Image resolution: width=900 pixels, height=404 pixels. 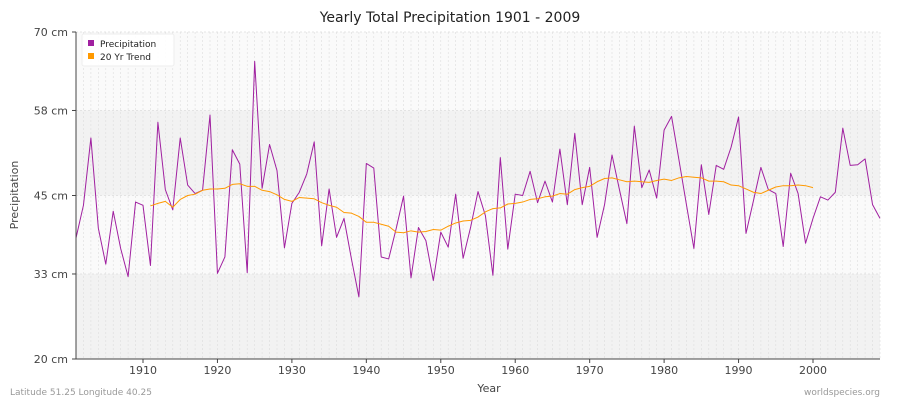 What do you see at coordinates (81, 393) in the screenshot?
I see `footer-location: Latitude 51.25 Longitude 40.25` at bounding box center [81, 393].